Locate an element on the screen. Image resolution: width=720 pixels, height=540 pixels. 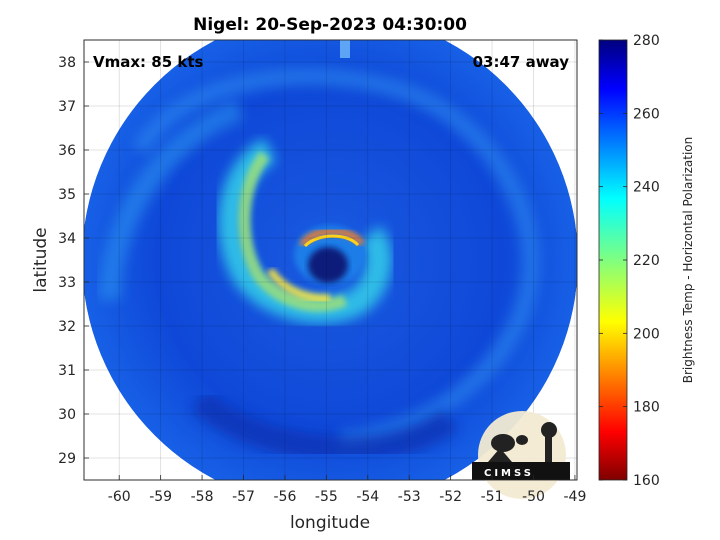
x-axis-label: longitude is located at coordinates (330, 523).